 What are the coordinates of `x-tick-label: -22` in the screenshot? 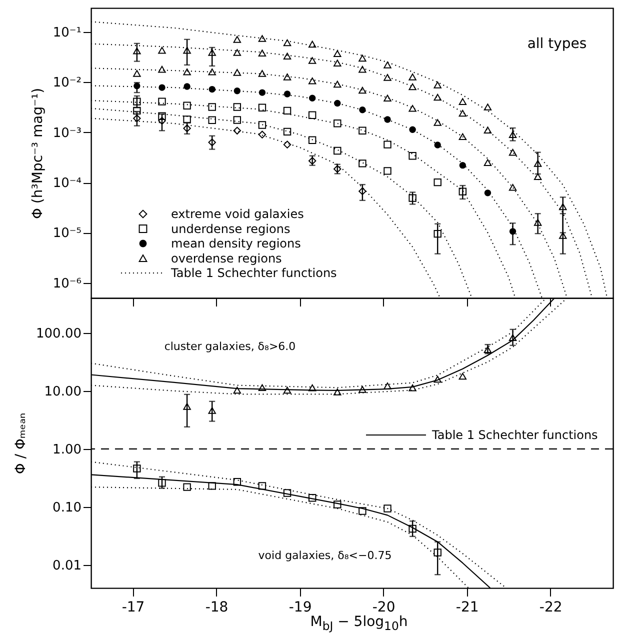 It's located at (550, 608).